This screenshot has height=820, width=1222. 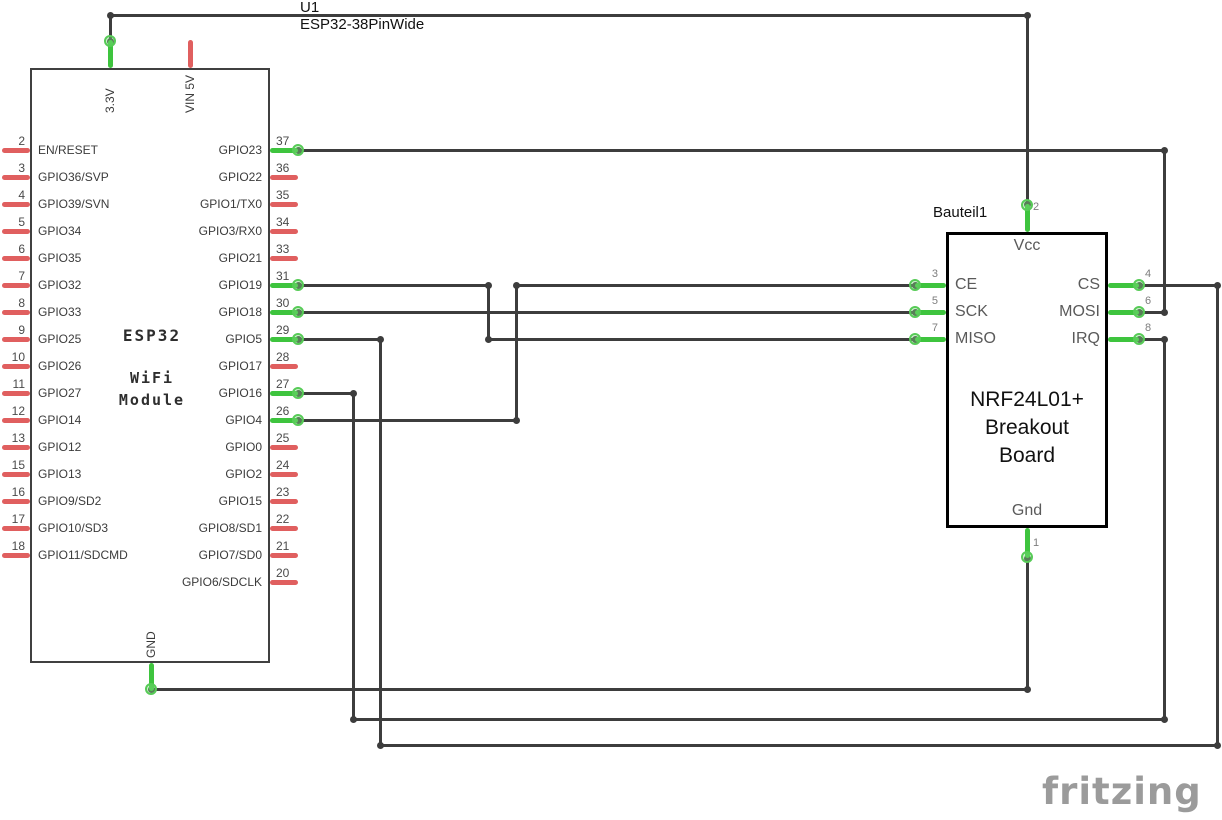 What do you see at coordinates (915, 312) in the screenshot?
I see `nrf-pin-sck-connection-point` at bounding box center [915, 312].